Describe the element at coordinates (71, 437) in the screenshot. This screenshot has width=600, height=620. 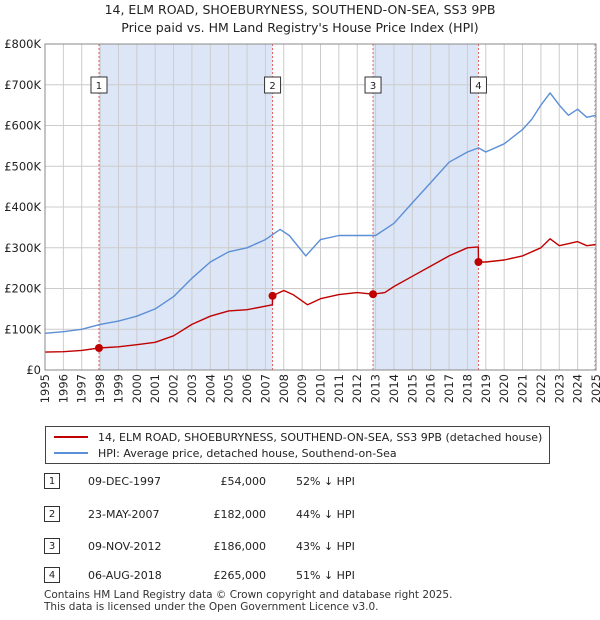
I see `legend-swatch-property` at that location.